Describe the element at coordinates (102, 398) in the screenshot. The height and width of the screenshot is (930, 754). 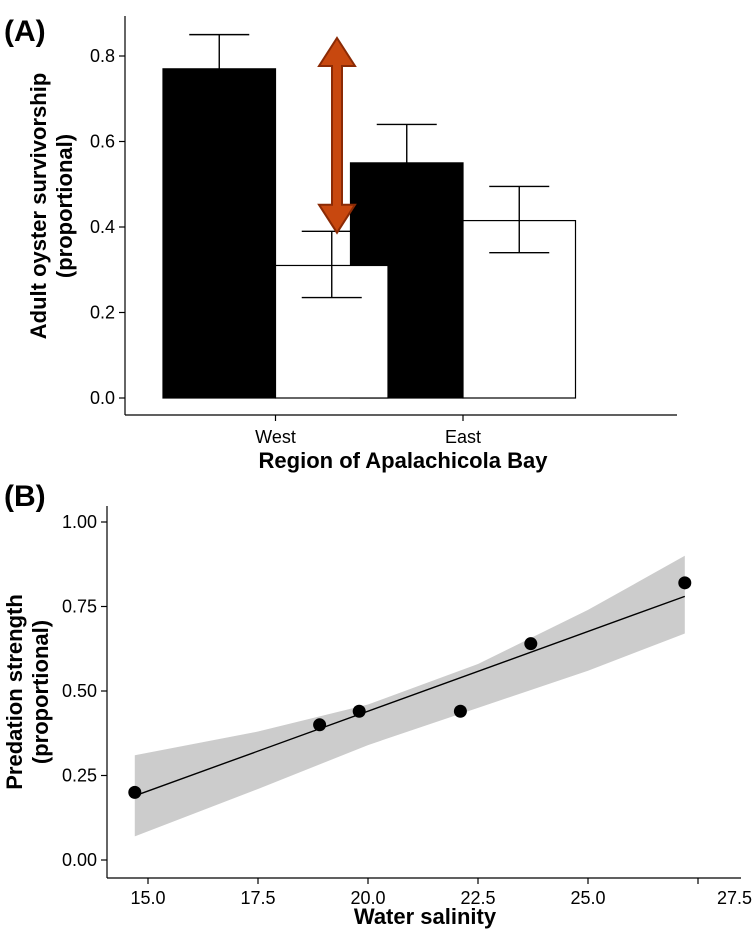
I see `panel-a-y-tick-label: 0.0` at that location.